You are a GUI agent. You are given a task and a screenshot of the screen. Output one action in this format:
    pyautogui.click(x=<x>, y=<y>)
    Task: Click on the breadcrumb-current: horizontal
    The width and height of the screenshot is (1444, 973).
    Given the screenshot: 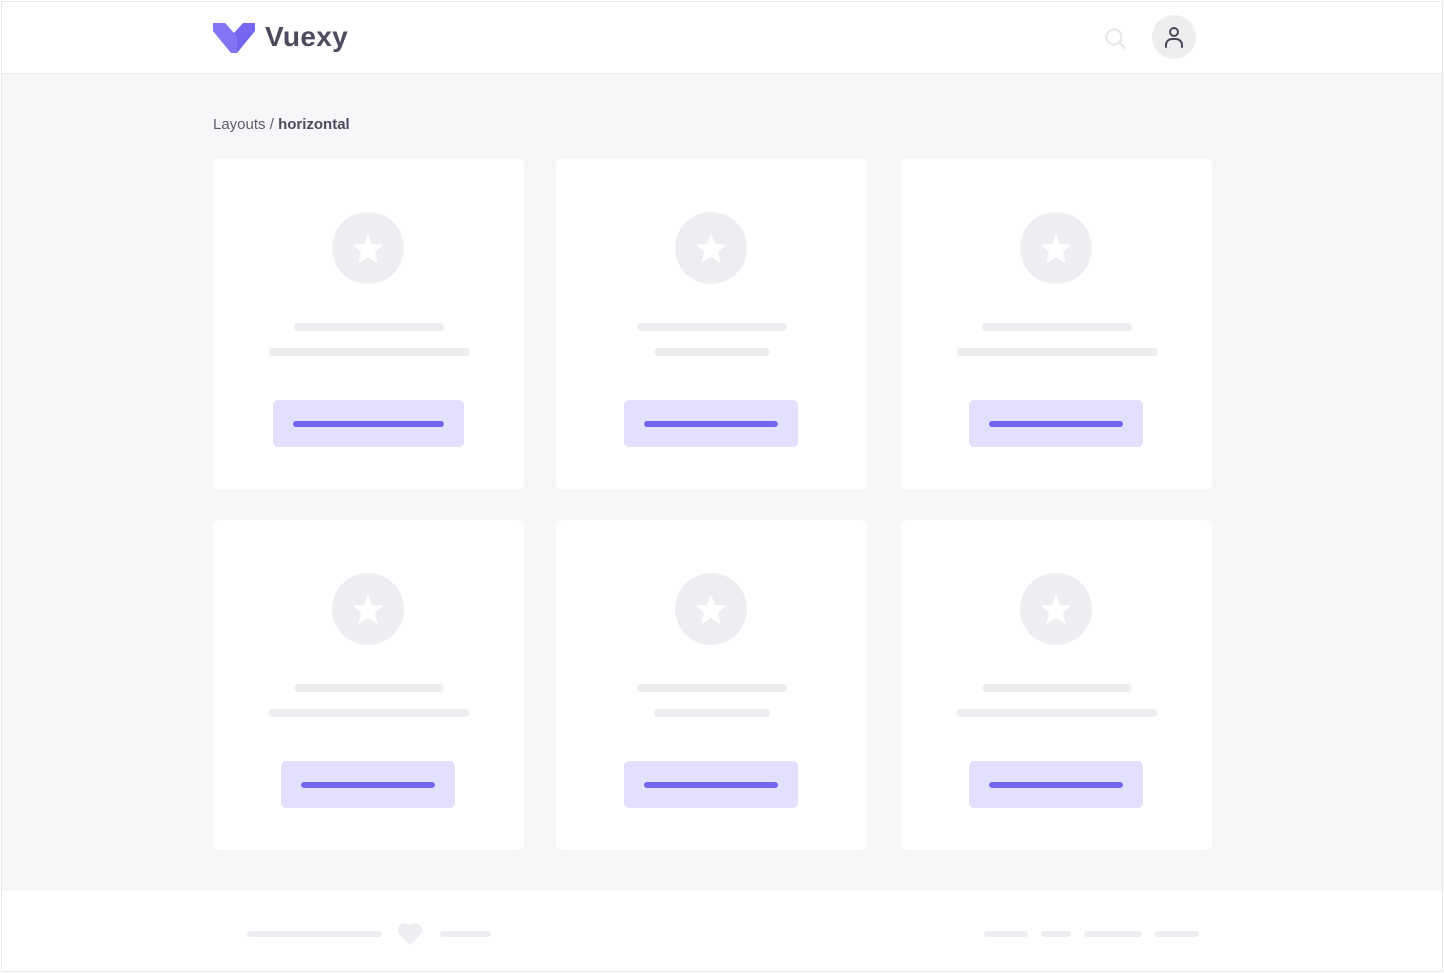 What is the action you would take?
    pyautogui.click(x=314, y=124)
    